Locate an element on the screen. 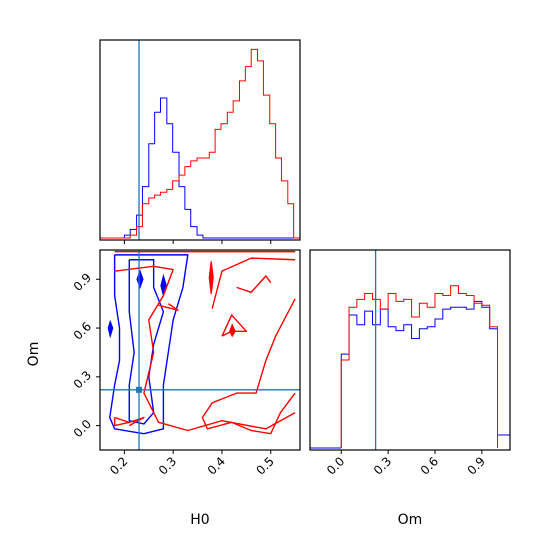 The width and height of the screenshot is (550, 550). contour-ytick-label: 0.0 is located at coordinates (82, 428).